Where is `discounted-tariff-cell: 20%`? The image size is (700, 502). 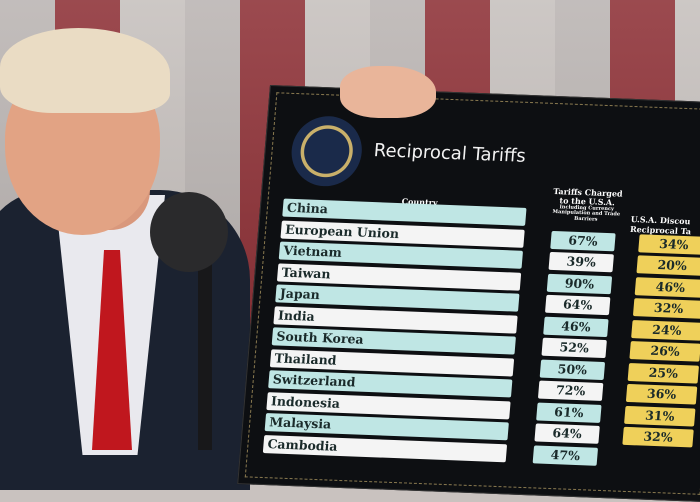 discounted-tariff-cell: 20% is located at coordinates (668, 265).